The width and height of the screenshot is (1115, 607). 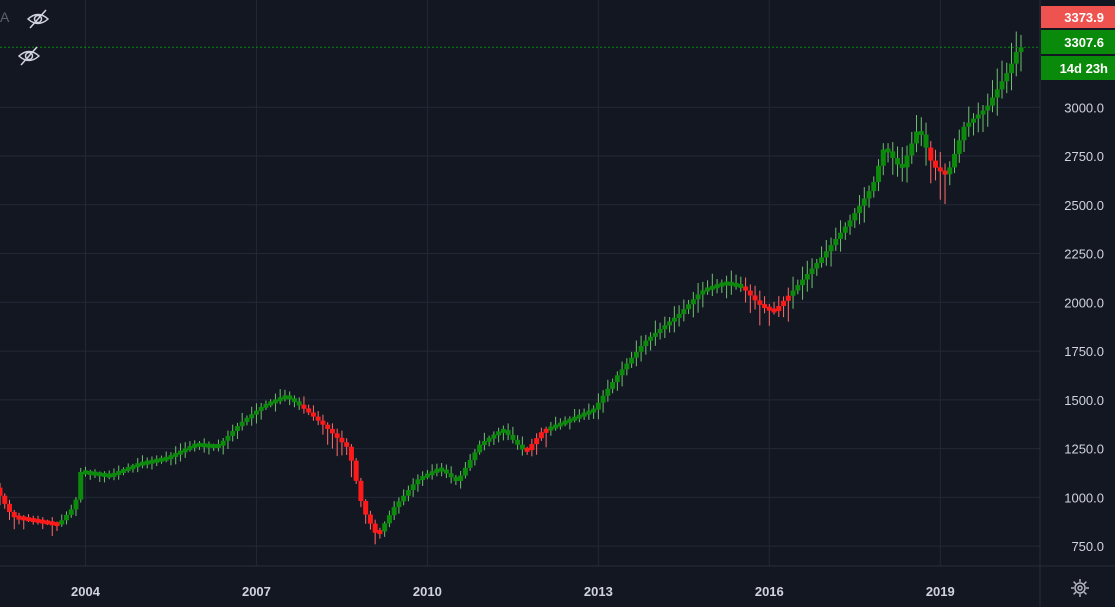 I want to click on y-tick-label: 1750.0, so click(x=1084, y=351).